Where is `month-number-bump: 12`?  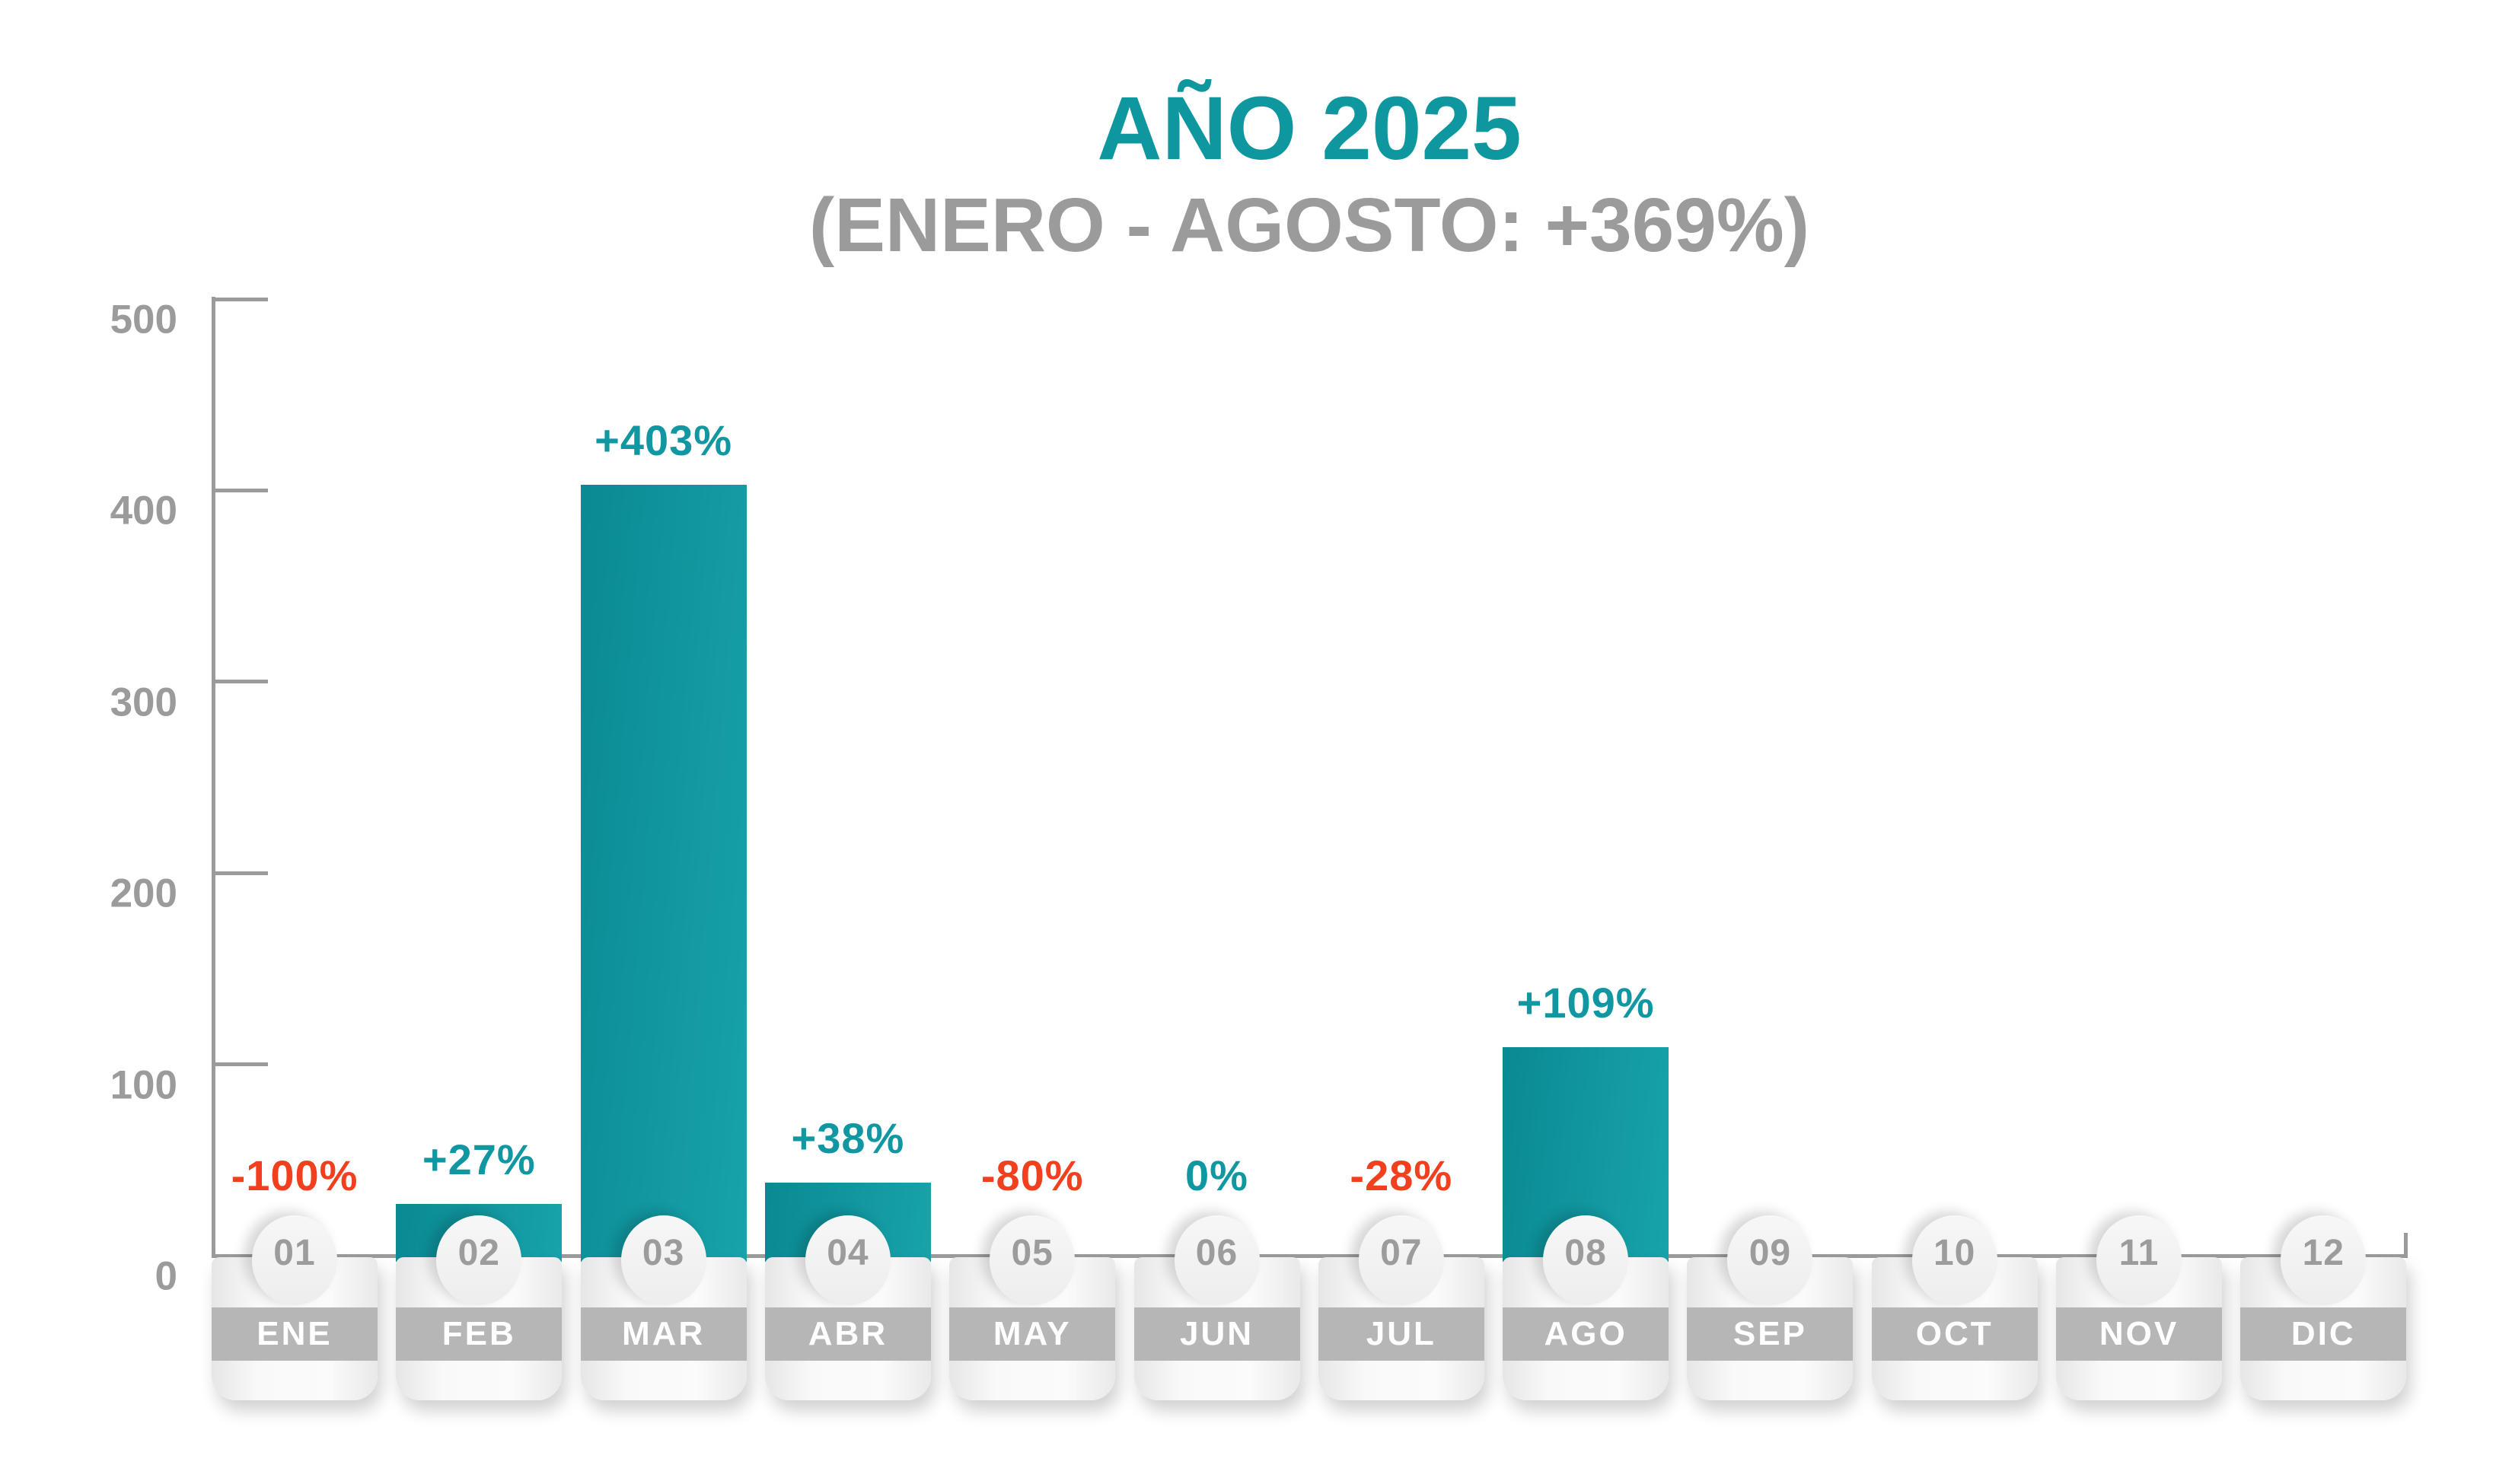
month-number-bump: 12 is located at coordinates (2324, 1260).